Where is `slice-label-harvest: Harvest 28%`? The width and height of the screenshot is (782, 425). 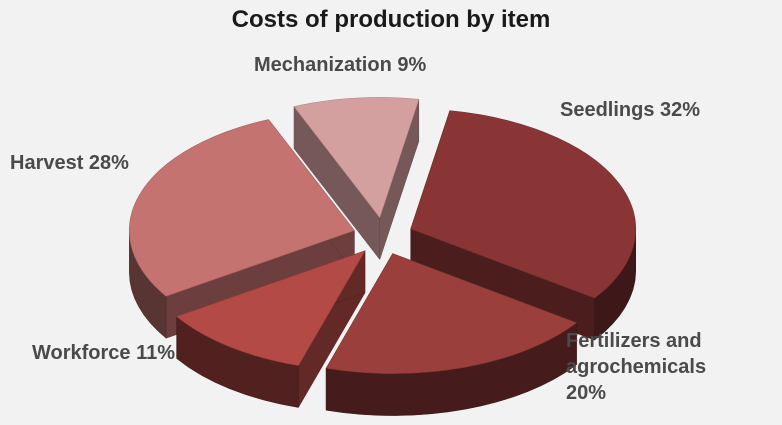
slice-label-harvest: Harvest 28% is located at coordinates (69, 163).